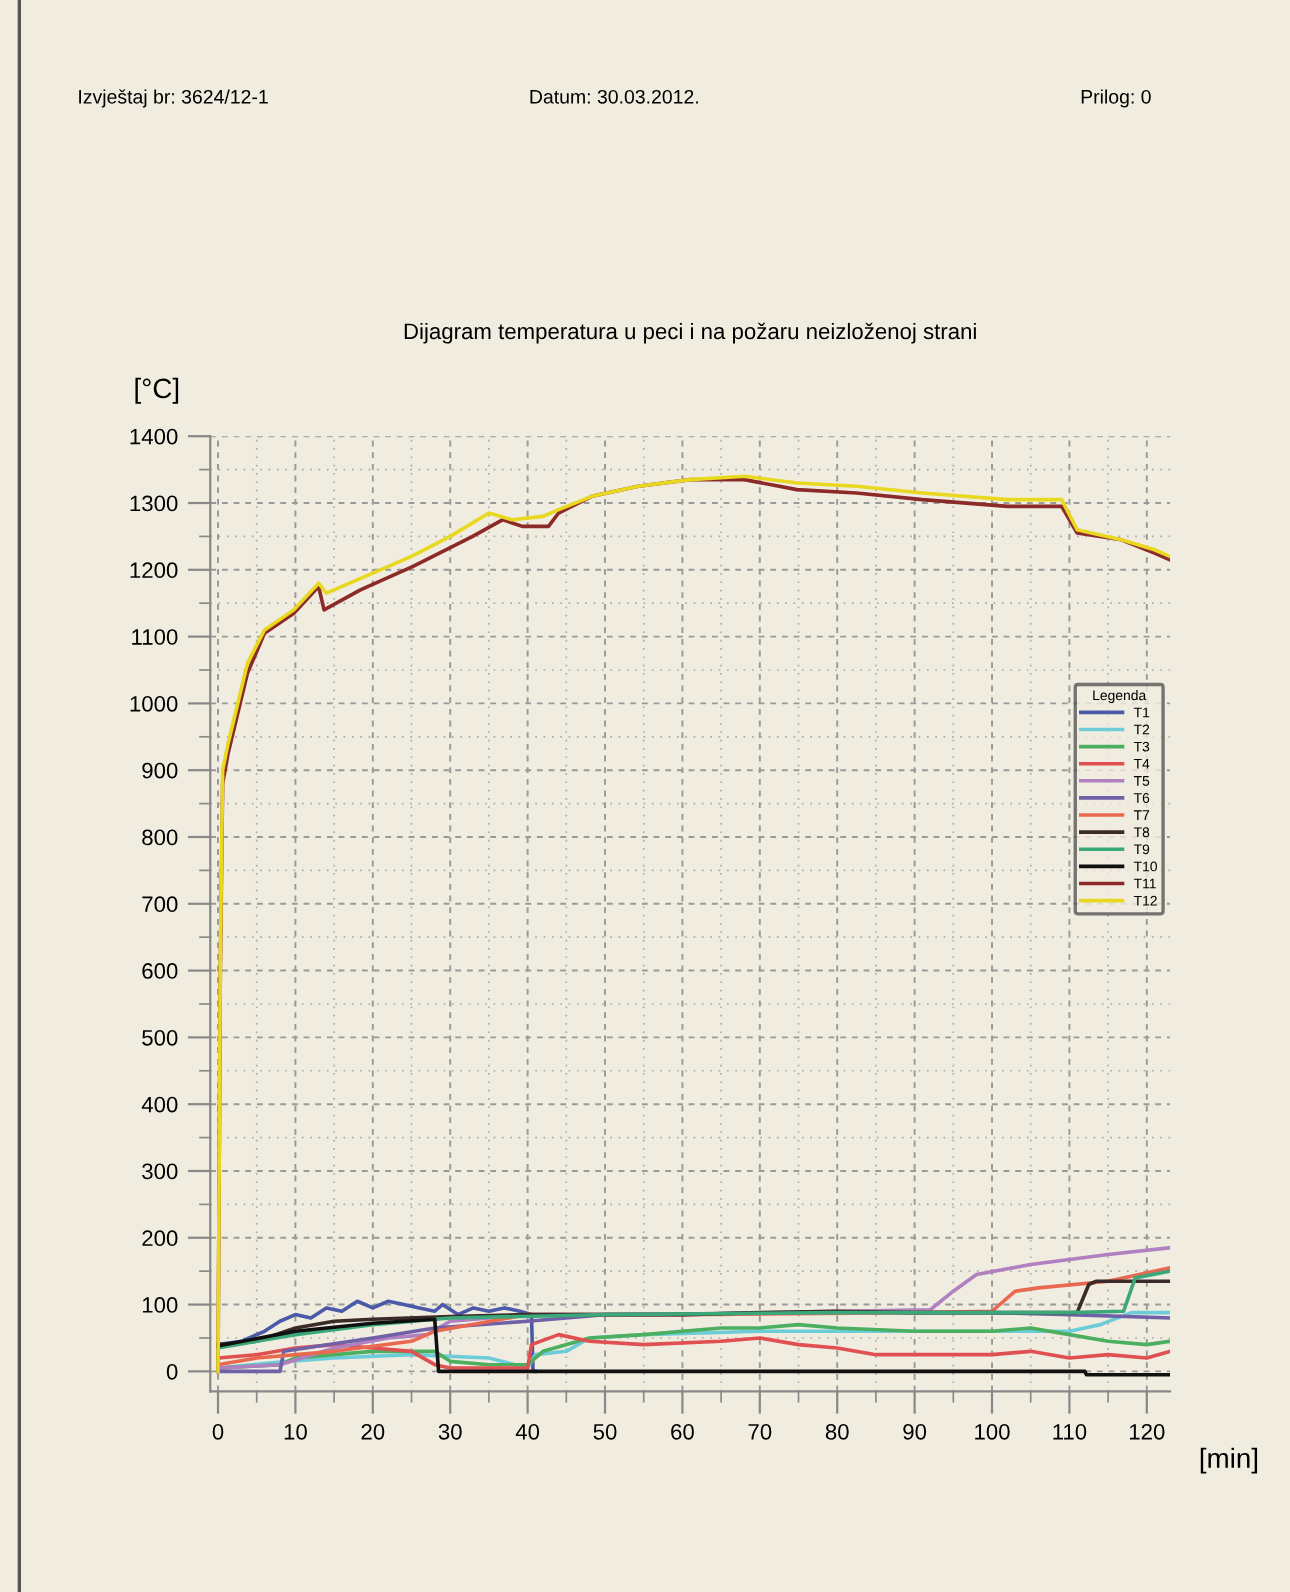 The image size is (1290, 1592). Describe the element at coordinates (1070, 1431) in the screenshot. I see `x-tick-label: 110` at that location.